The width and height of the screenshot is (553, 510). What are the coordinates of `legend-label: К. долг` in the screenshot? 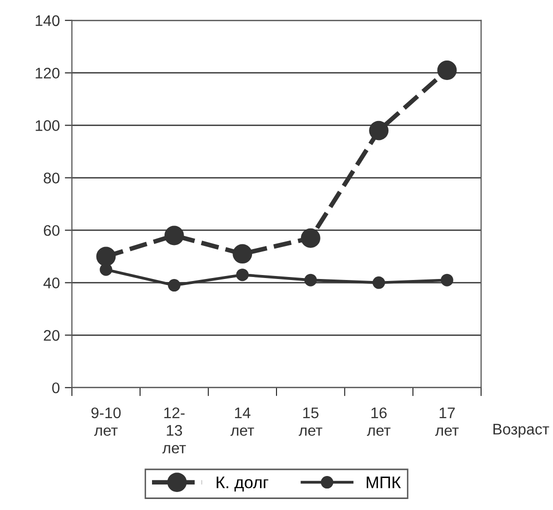 It's located at (242, 484).